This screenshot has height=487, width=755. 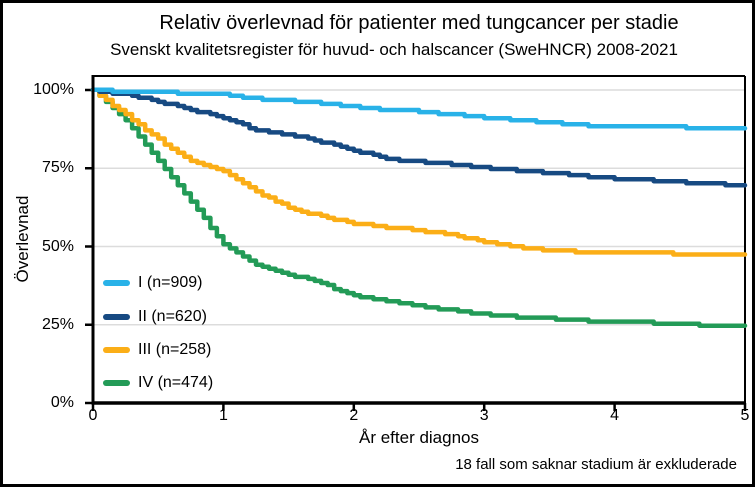 I want to click on x-tick-label-1: 1, so click(x=223, y=415).